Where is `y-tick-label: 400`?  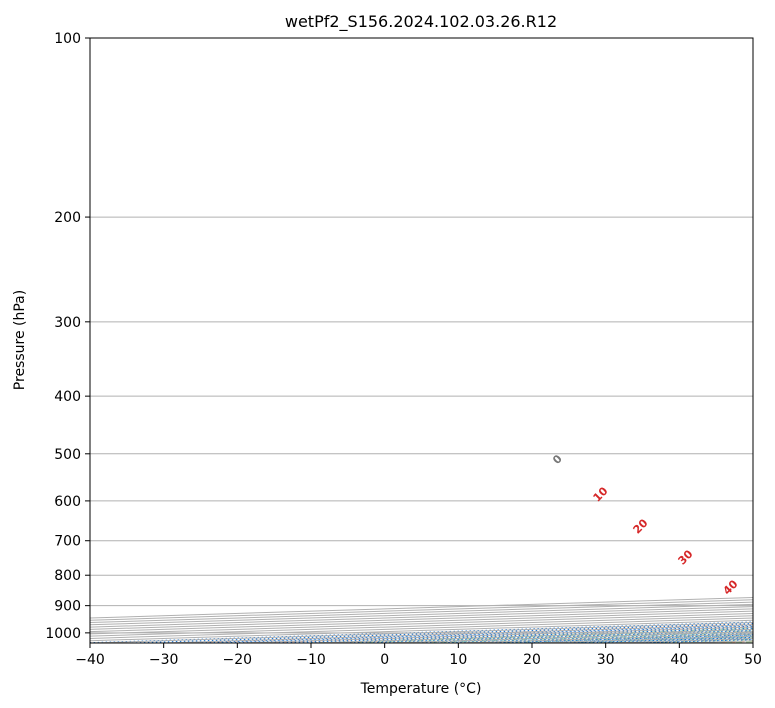
y-tick-label: 400 is located at coordinates (67, 397).